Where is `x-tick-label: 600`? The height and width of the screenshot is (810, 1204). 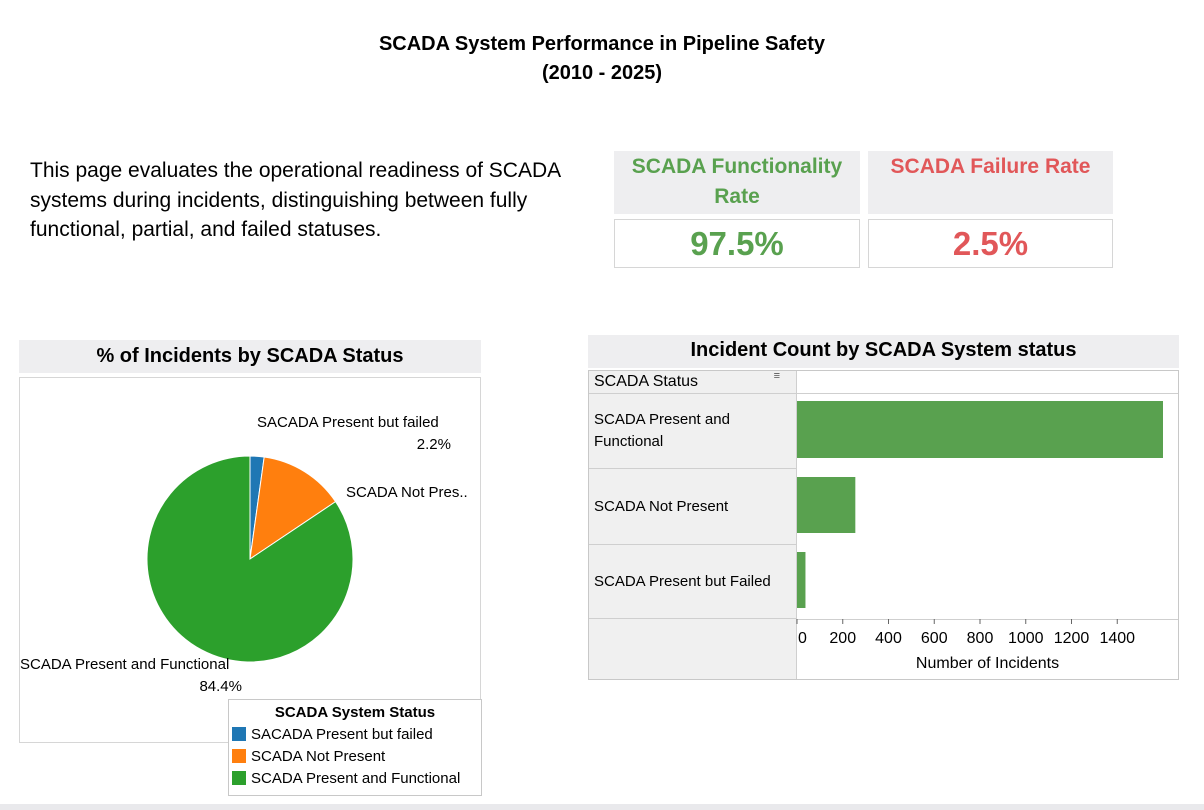
x-tick-label: 600 is located at coordinates (934, 638).